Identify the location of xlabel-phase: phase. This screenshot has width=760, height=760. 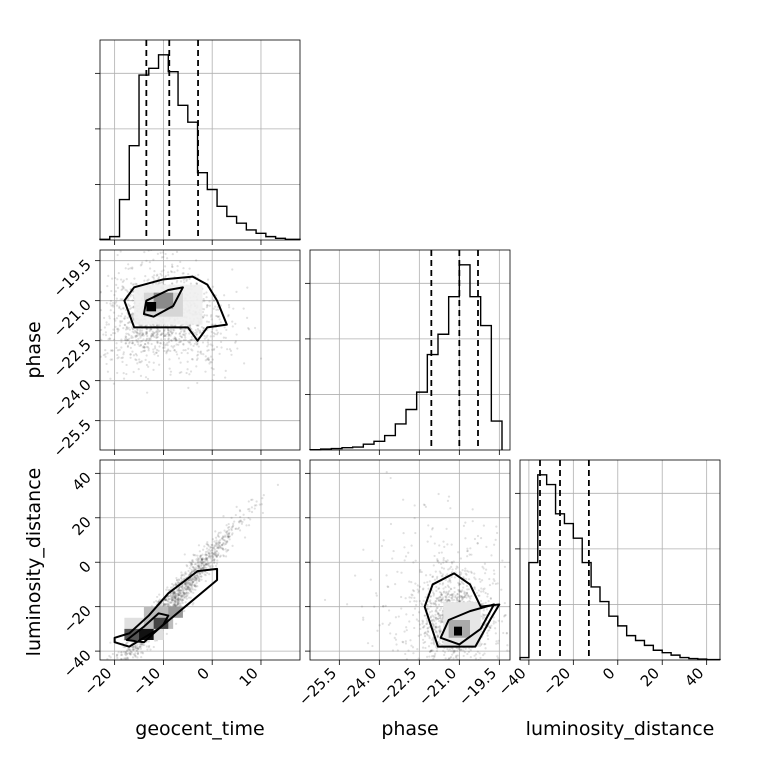
(409, 729).